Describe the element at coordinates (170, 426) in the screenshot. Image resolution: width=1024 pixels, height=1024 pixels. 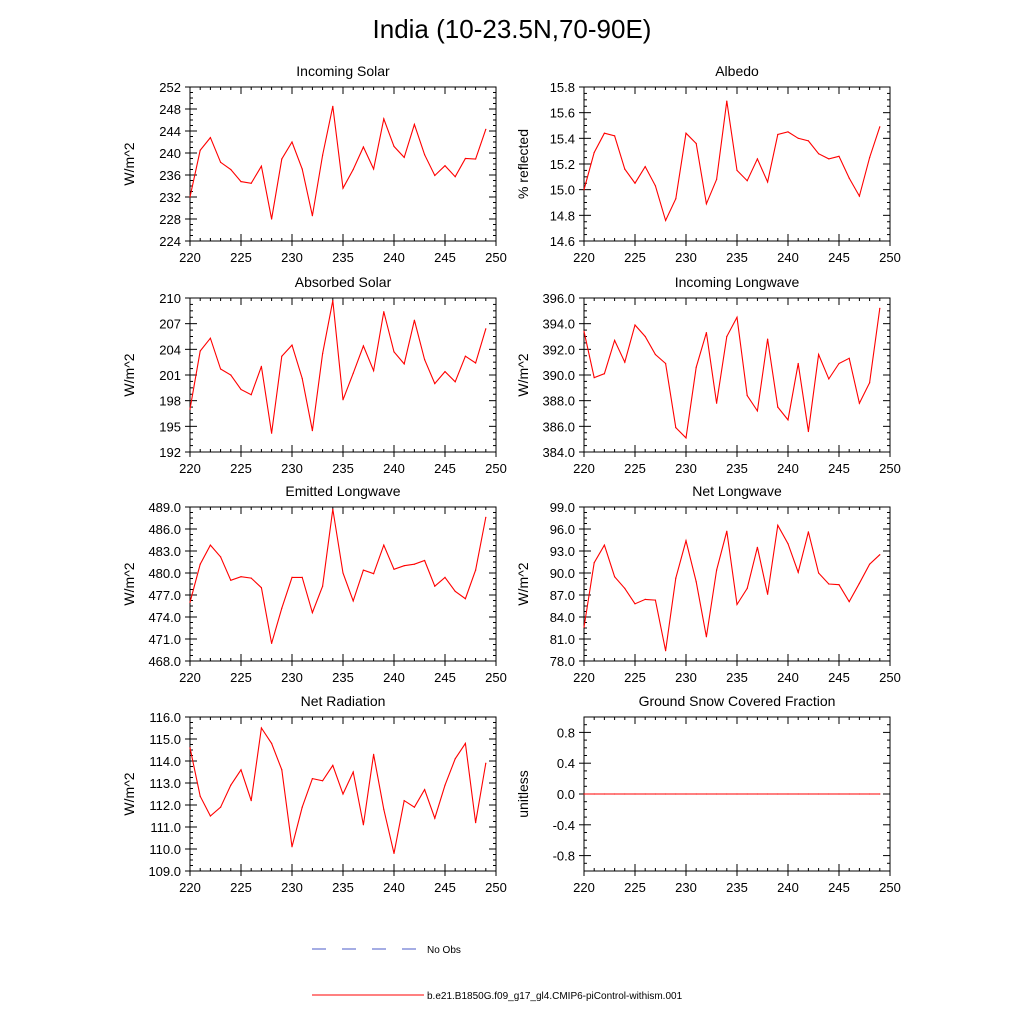
I see `y-tick-label: 195` at that location.